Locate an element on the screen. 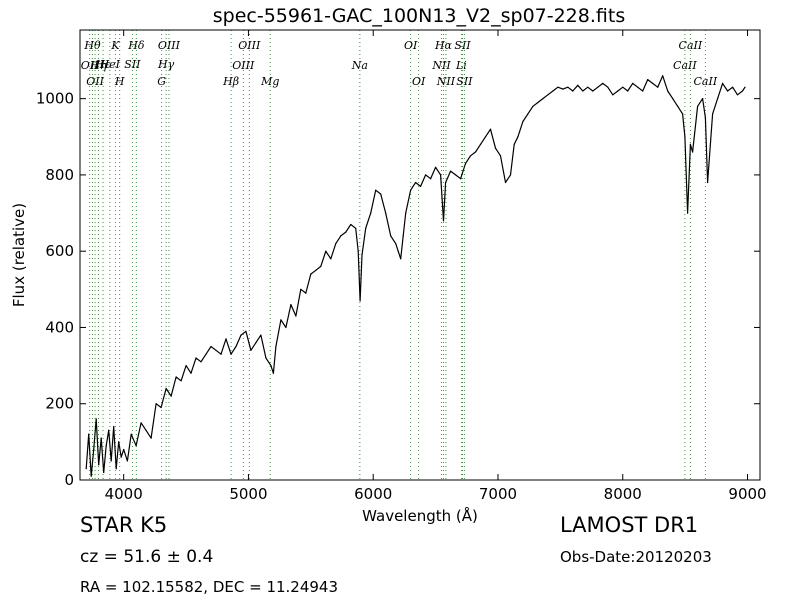 This screenshot has height=600, width=800. marker-label: Hγ is located at coordinates (166, 64).